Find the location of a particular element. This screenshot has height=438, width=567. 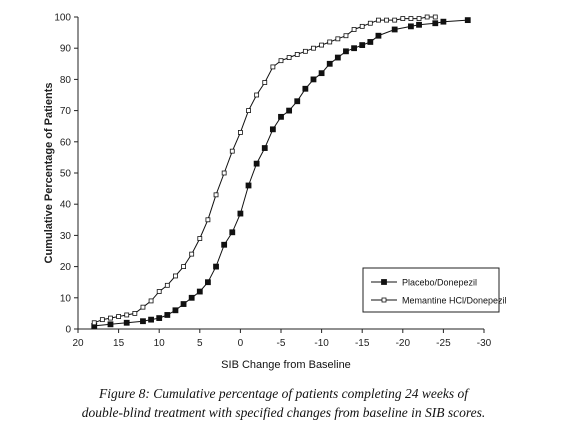

y-tick-label: 30 is located at coordinates (66, 236).